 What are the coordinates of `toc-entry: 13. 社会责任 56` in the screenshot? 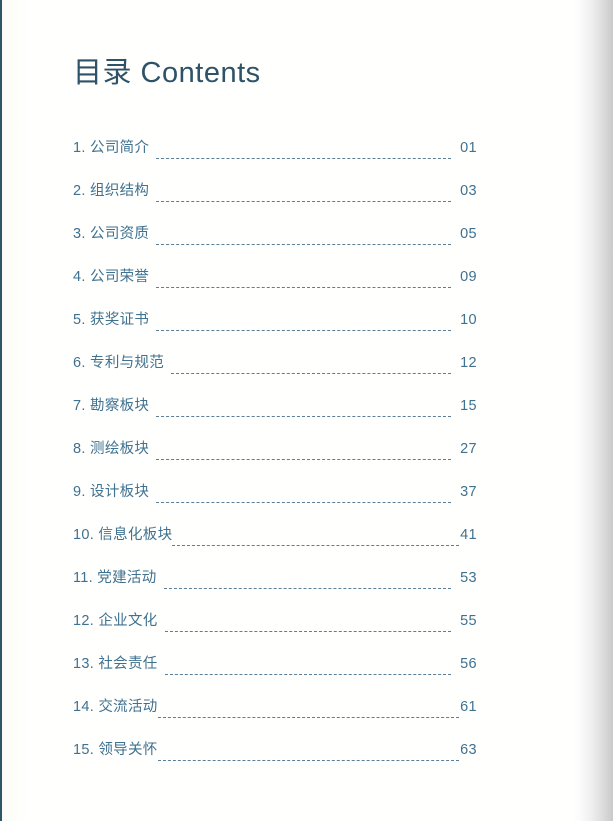 It's located at (275, 673).